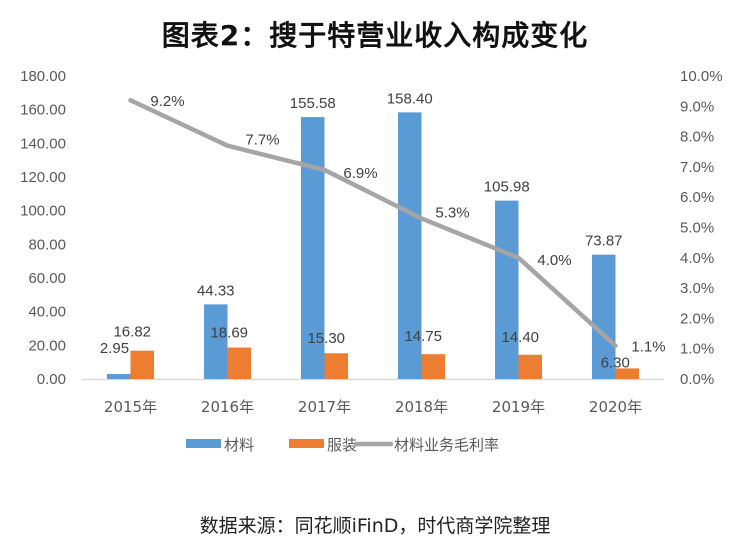  What do you see at coordinates (615, 362) in the screenshot?
I see `label-apparel: 6.30` at bounding box center [615, 362].